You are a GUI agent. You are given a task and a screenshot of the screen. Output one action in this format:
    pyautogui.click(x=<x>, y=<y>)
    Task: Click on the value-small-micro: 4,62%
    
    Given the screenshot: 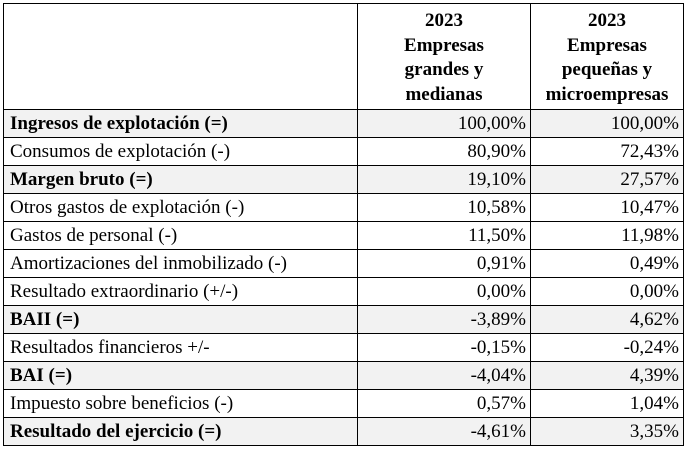 What is the action you would take?
    pyautogui.click(x=607, y=319)
    